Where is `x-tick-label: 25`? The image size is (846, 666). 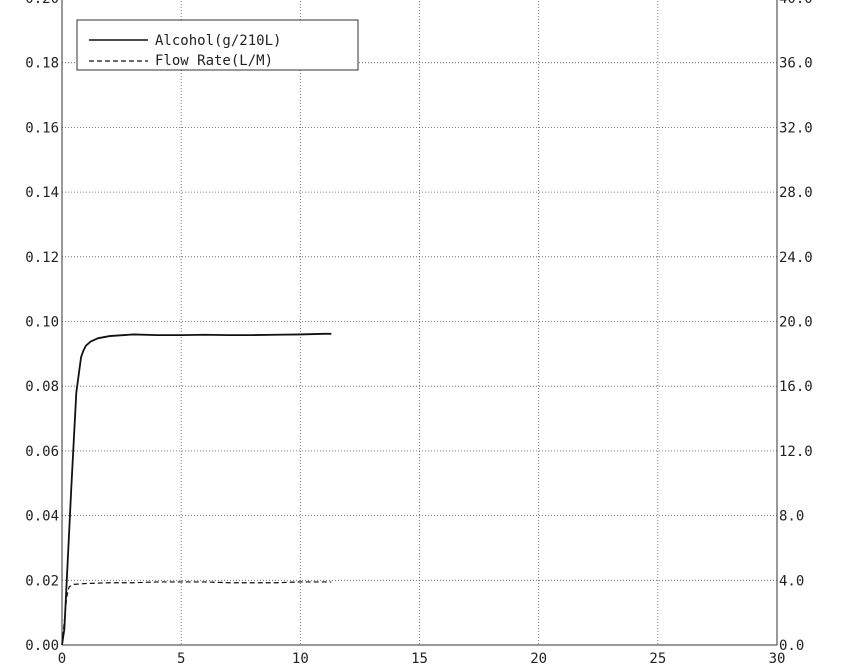 x-tick-label: 25 is located at coordinates (657, 658).